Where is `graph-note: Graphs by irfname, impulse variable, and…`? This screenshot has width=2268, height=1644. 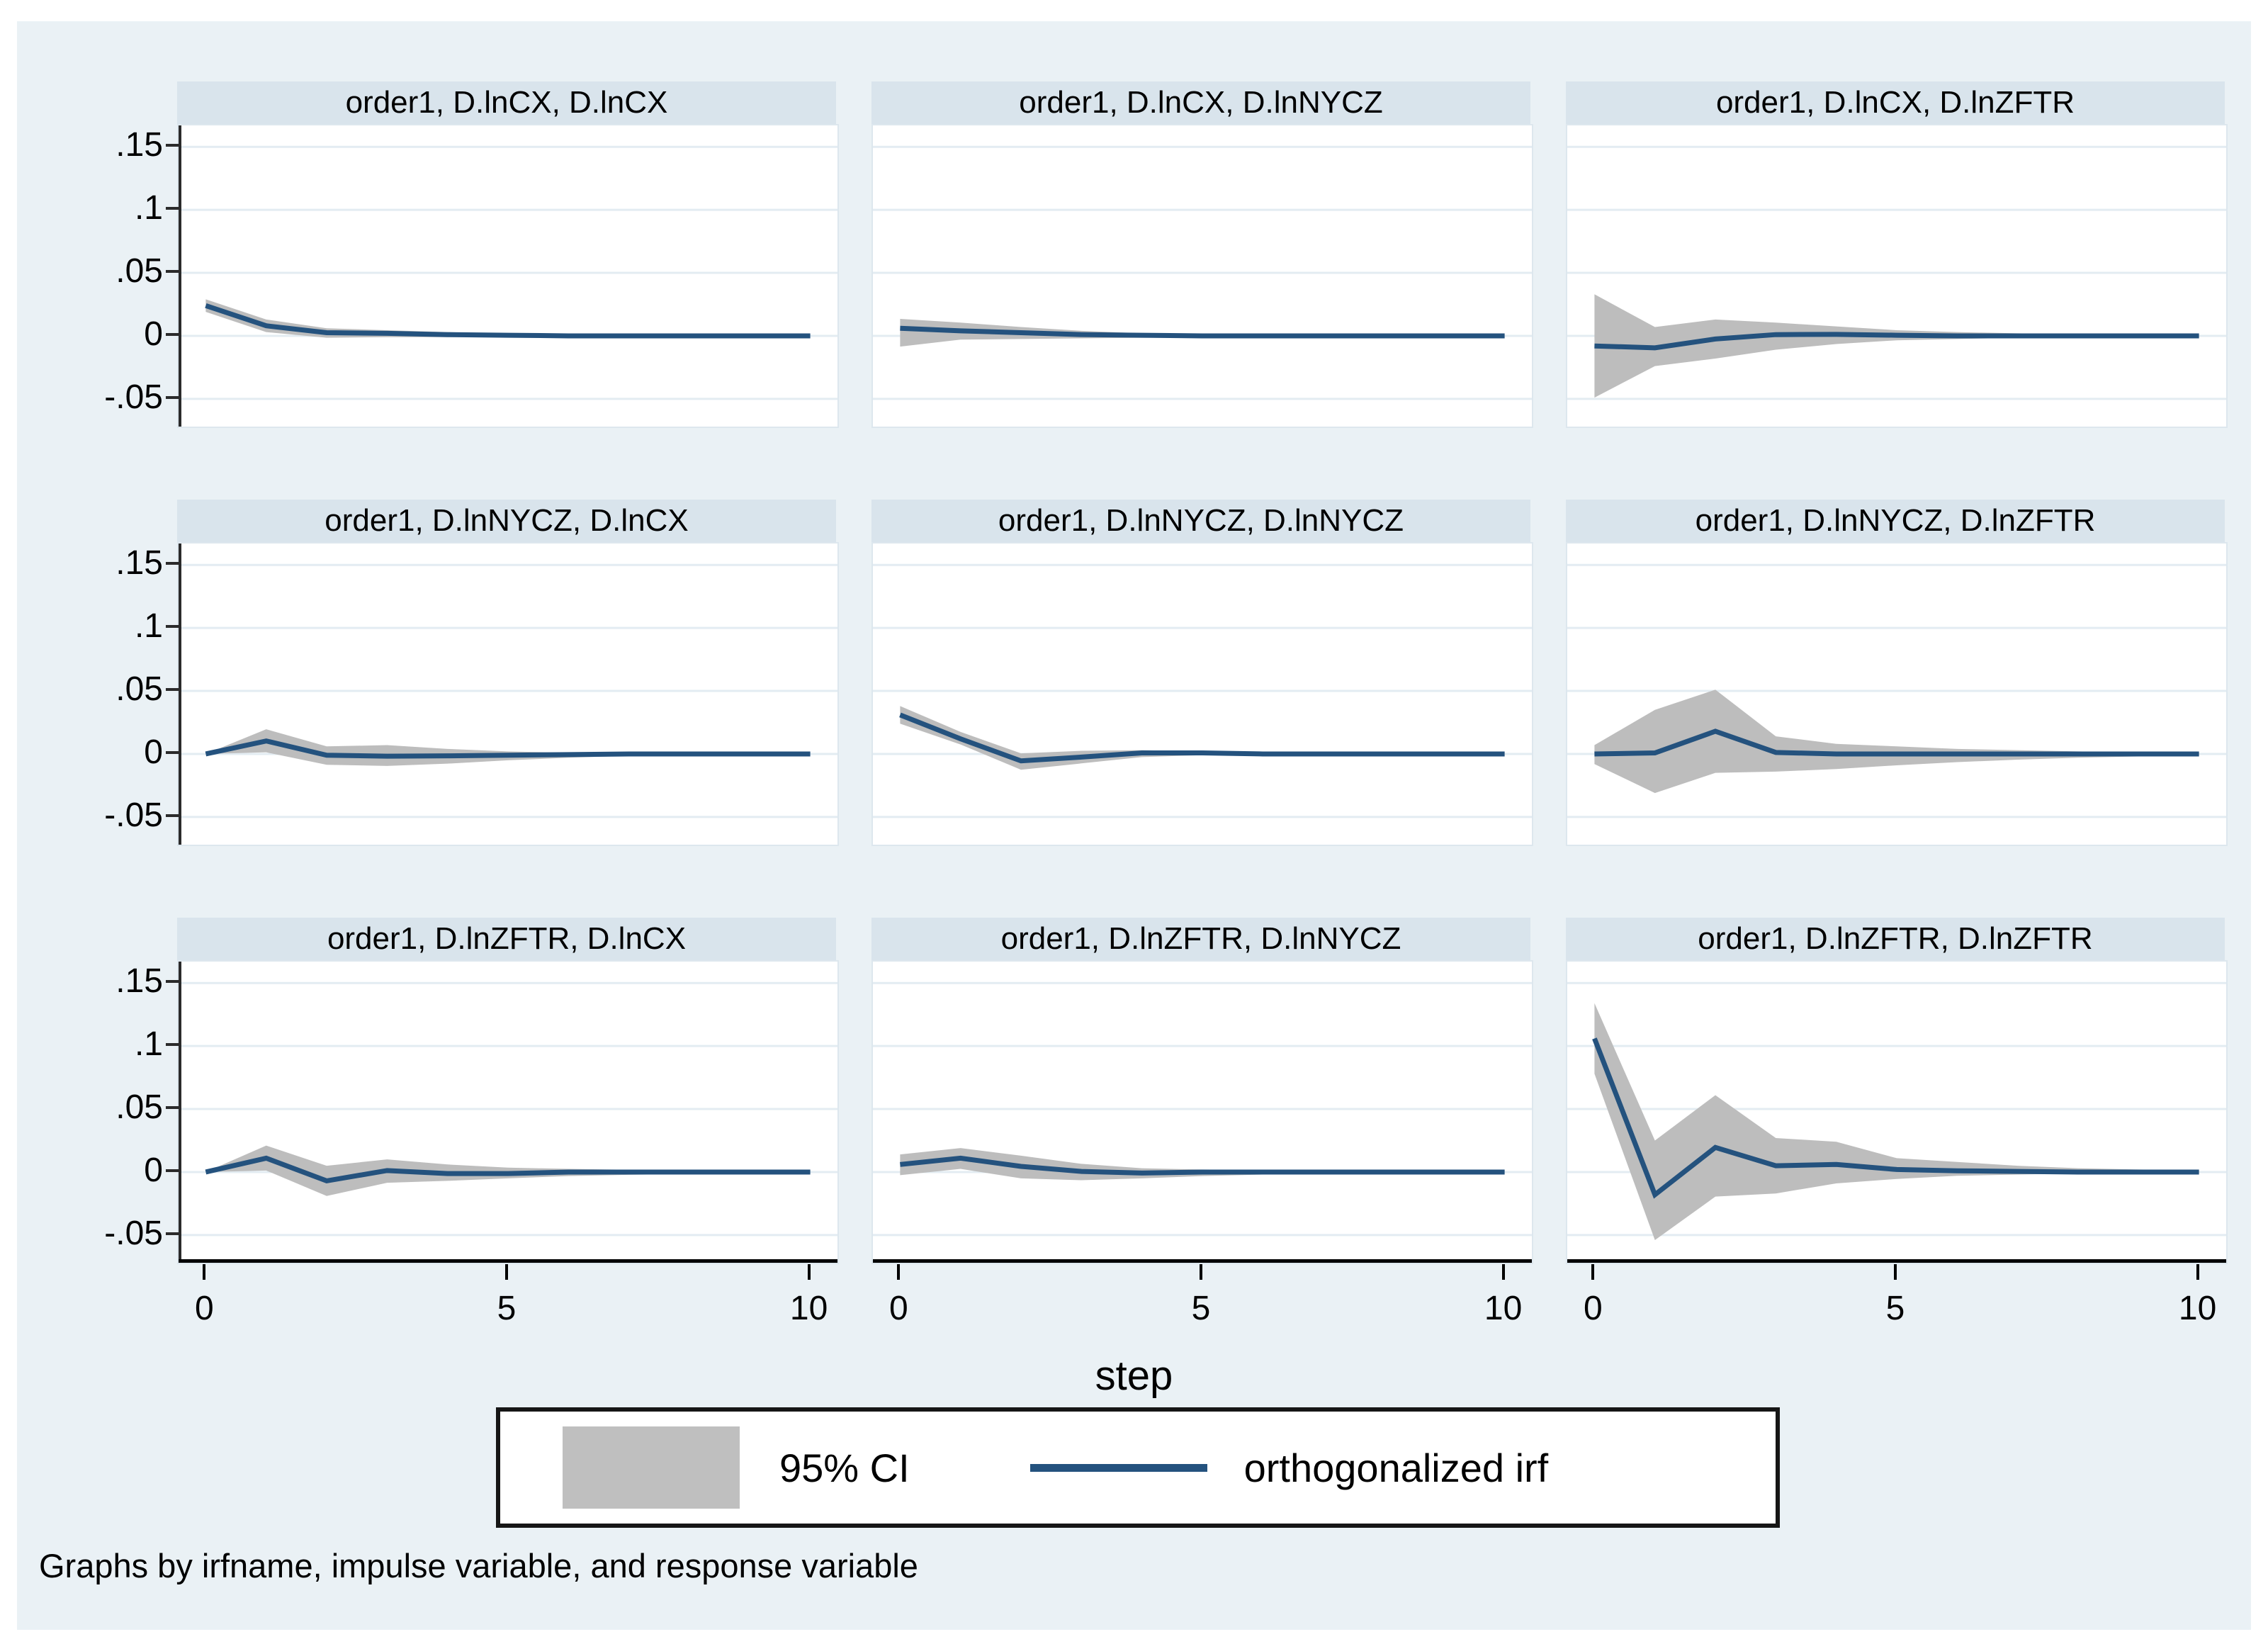 graph-note: Graphs by irfname, impulse variable, and… is located at coordinates (478, 1566).